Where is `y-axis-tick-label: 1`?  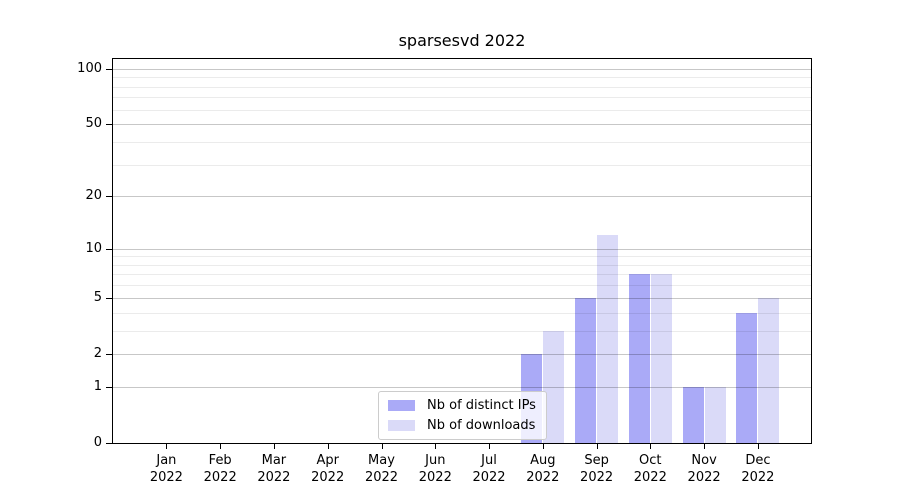 y-axis-tick-label: 1 is located at coordinates (97, 386).